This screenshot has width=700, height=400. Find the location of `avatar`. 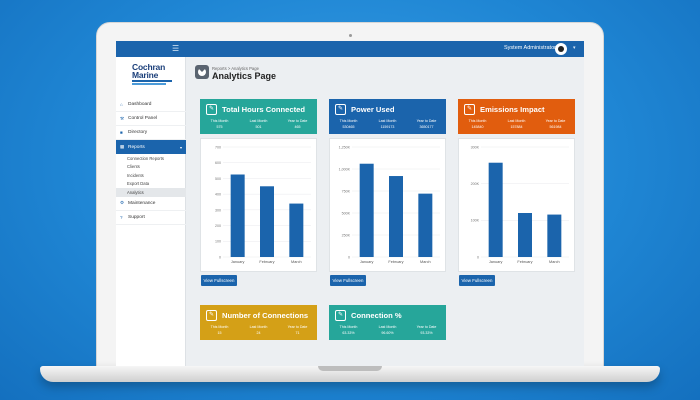

avatar is located at coordinates (561, 49).